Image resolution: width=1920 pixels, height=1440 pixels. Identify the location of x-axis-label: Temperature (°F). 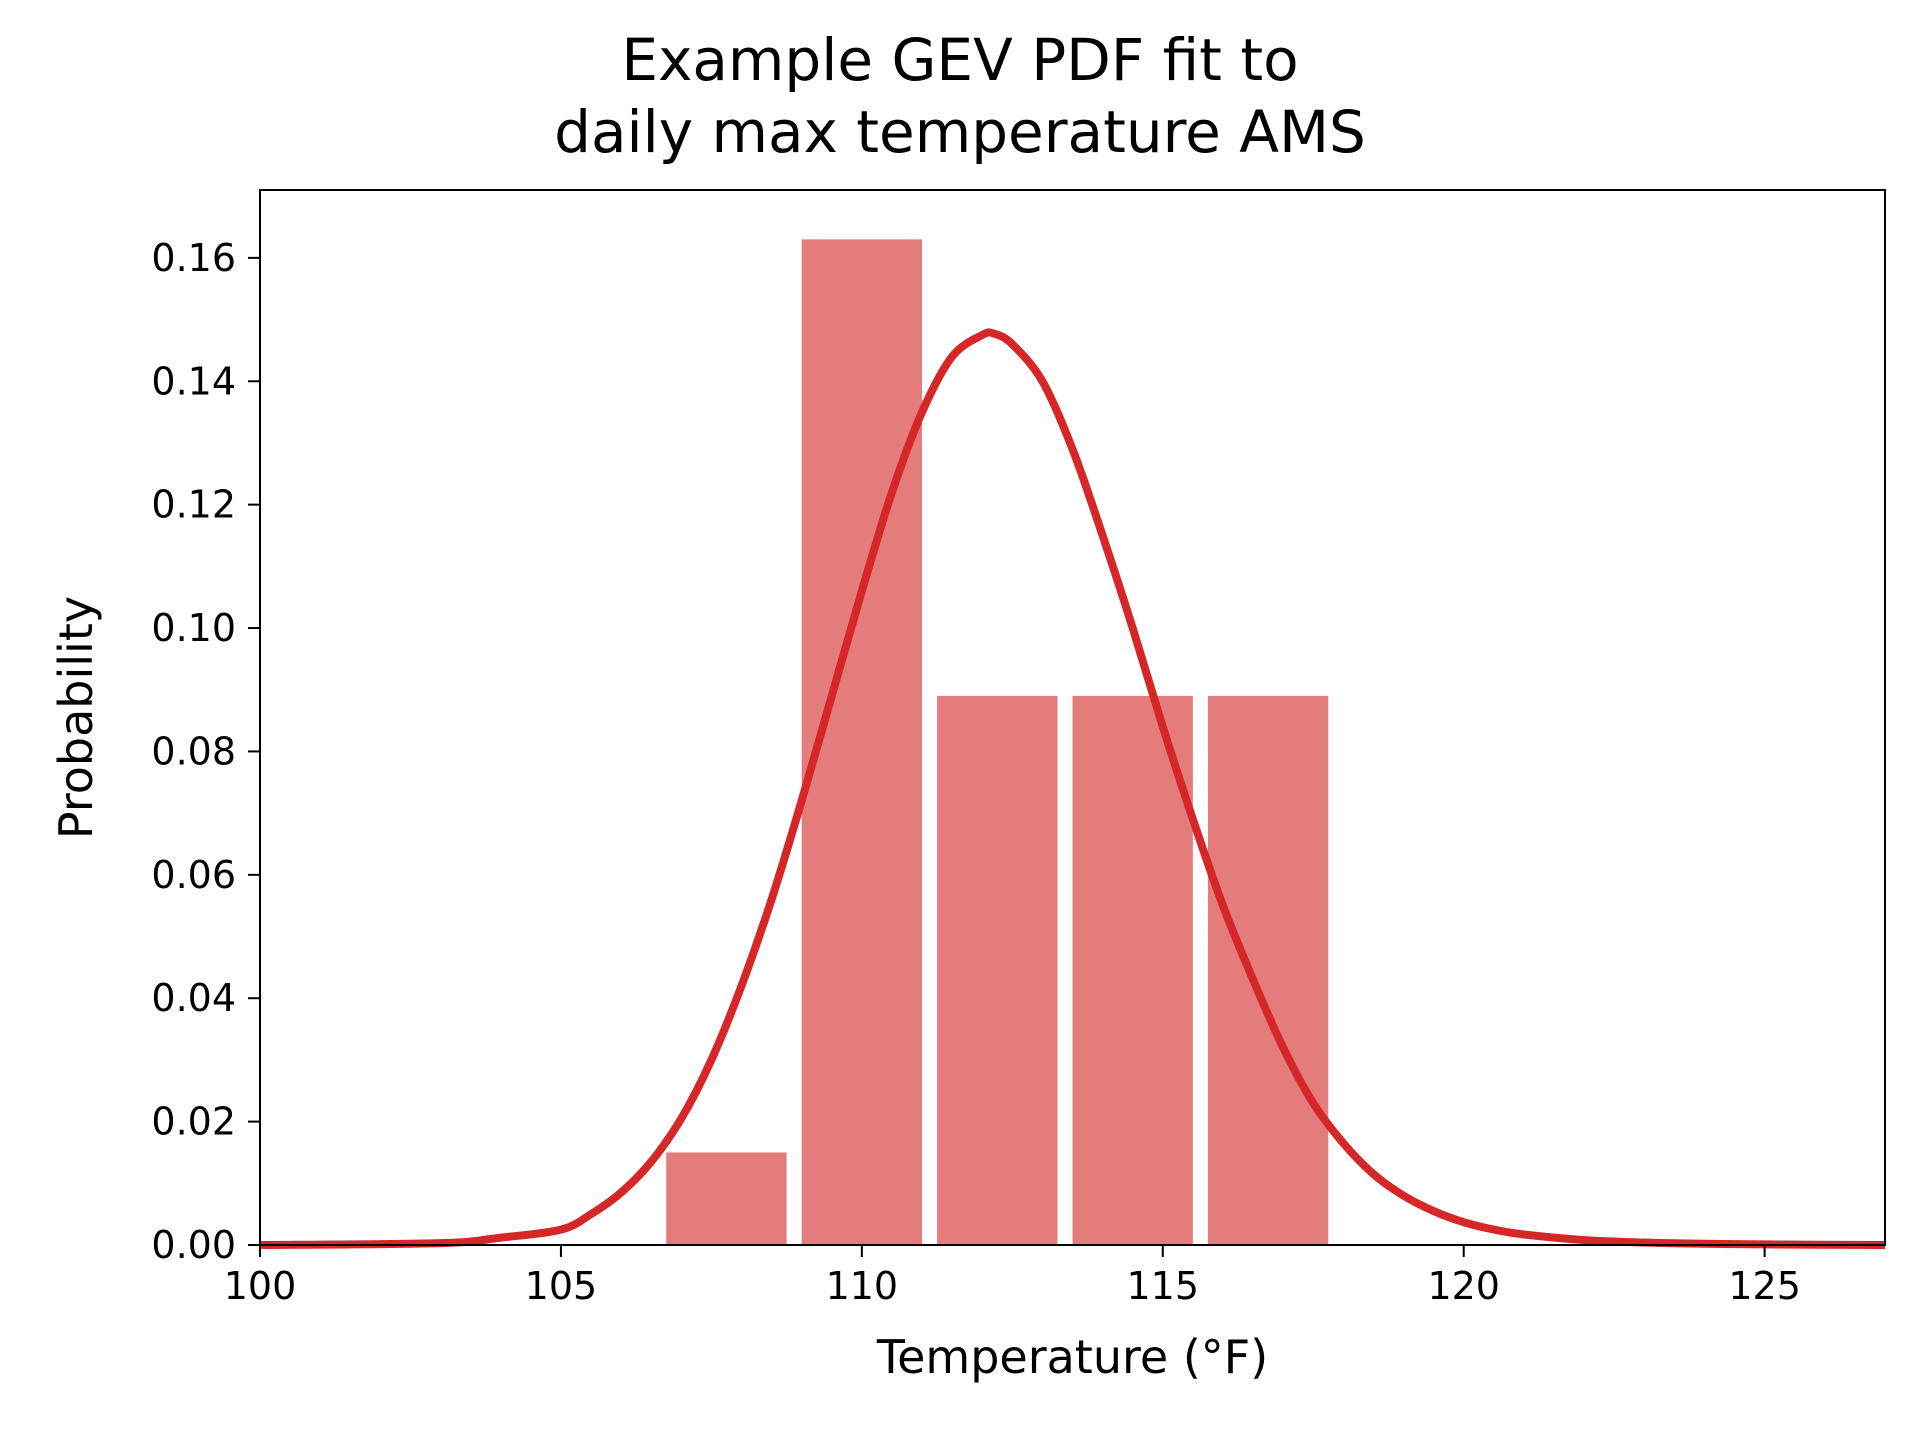
(1072, 1357).